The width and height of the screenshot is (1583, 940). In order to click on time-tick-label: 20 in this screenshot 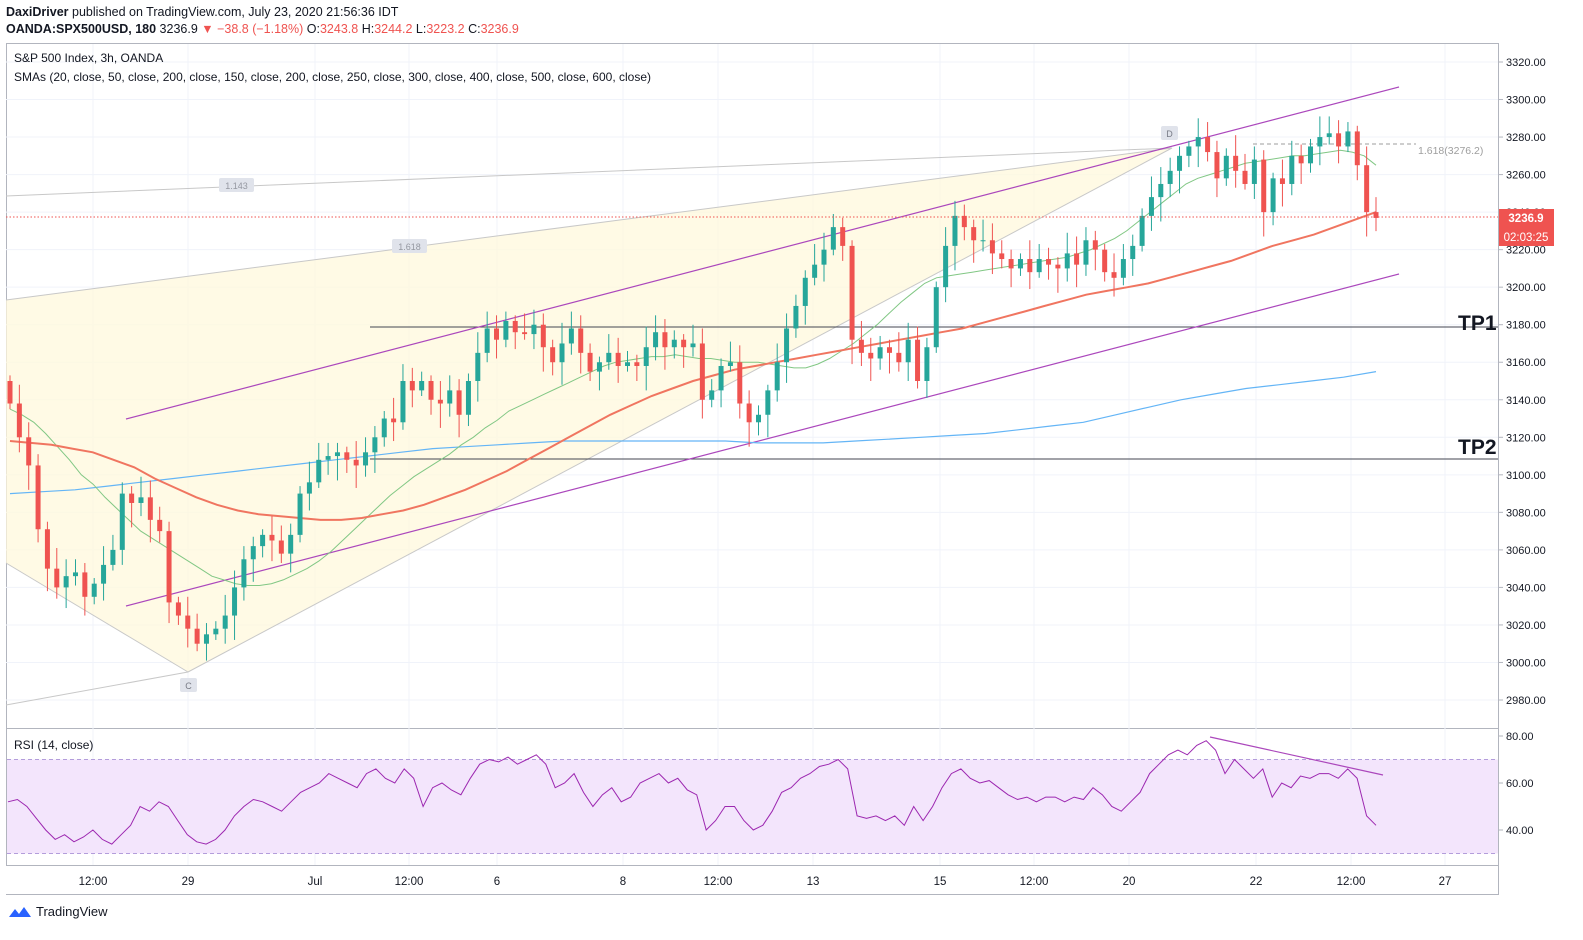, I will do `click(1129, 882)`.